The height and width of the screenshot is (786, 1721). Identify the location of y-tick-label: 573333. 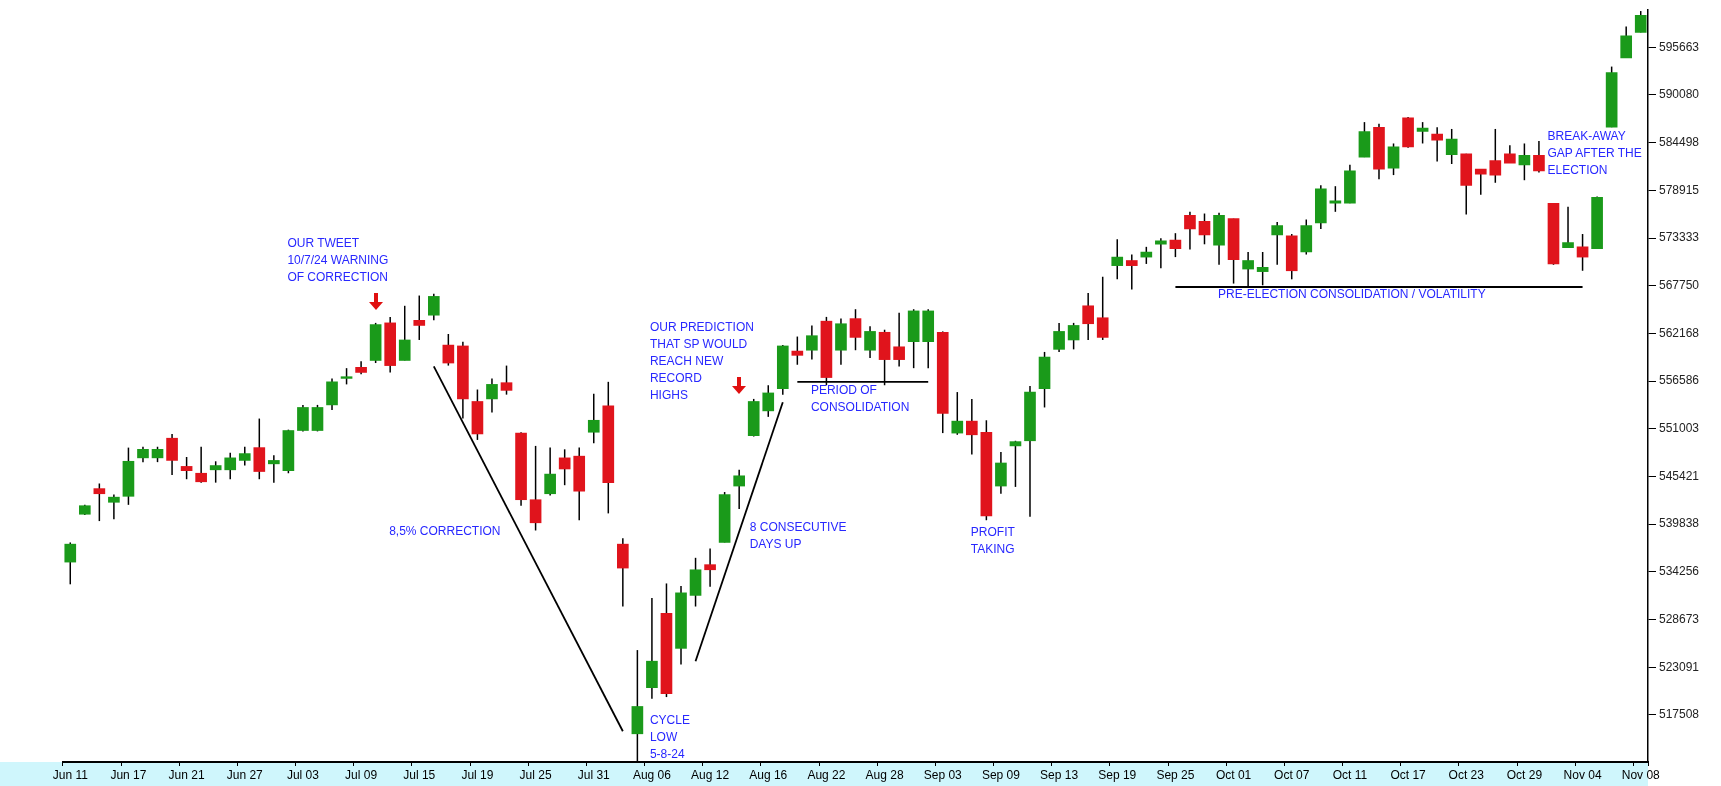
(1679, 237).